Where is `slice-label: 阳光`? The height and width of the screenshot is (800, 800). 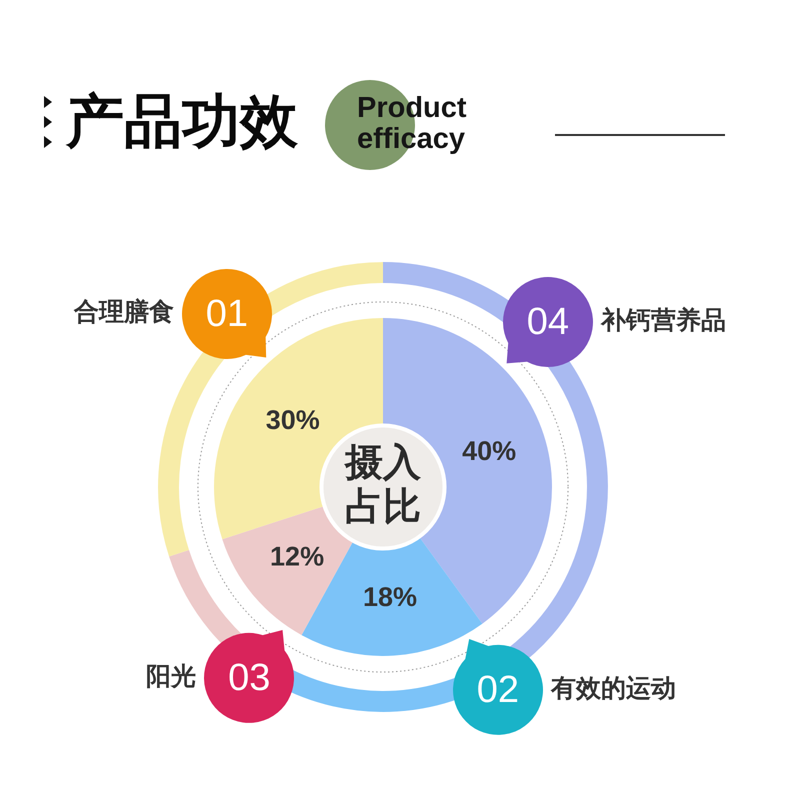
slice-label: 阳光 is located at coordinates (171, 676).